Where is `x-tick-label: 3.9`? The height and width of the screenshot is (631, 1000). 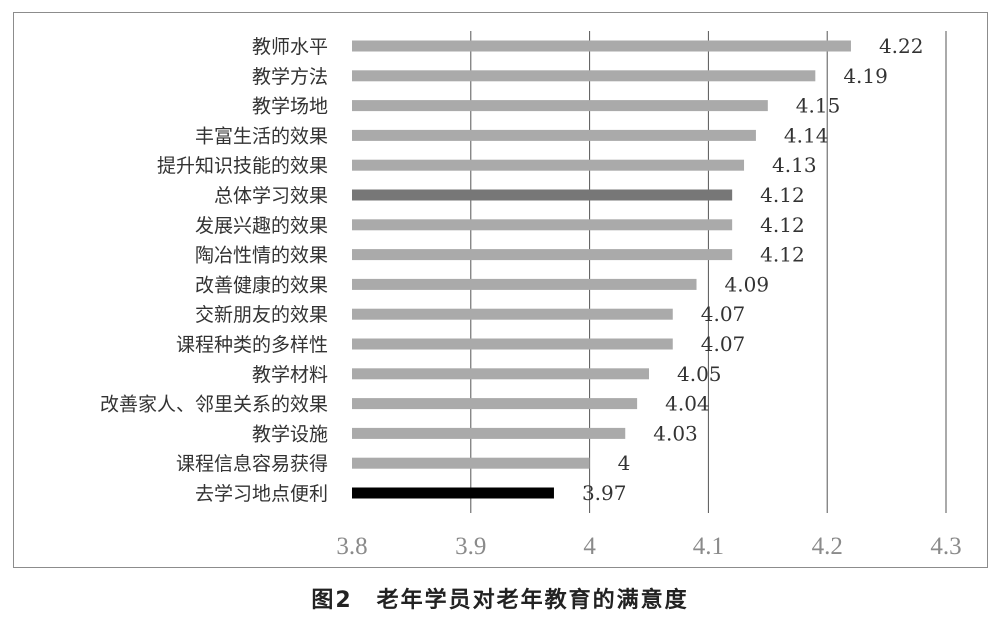 x-tick-label: 3.9 is located at coordinates (470, 546).